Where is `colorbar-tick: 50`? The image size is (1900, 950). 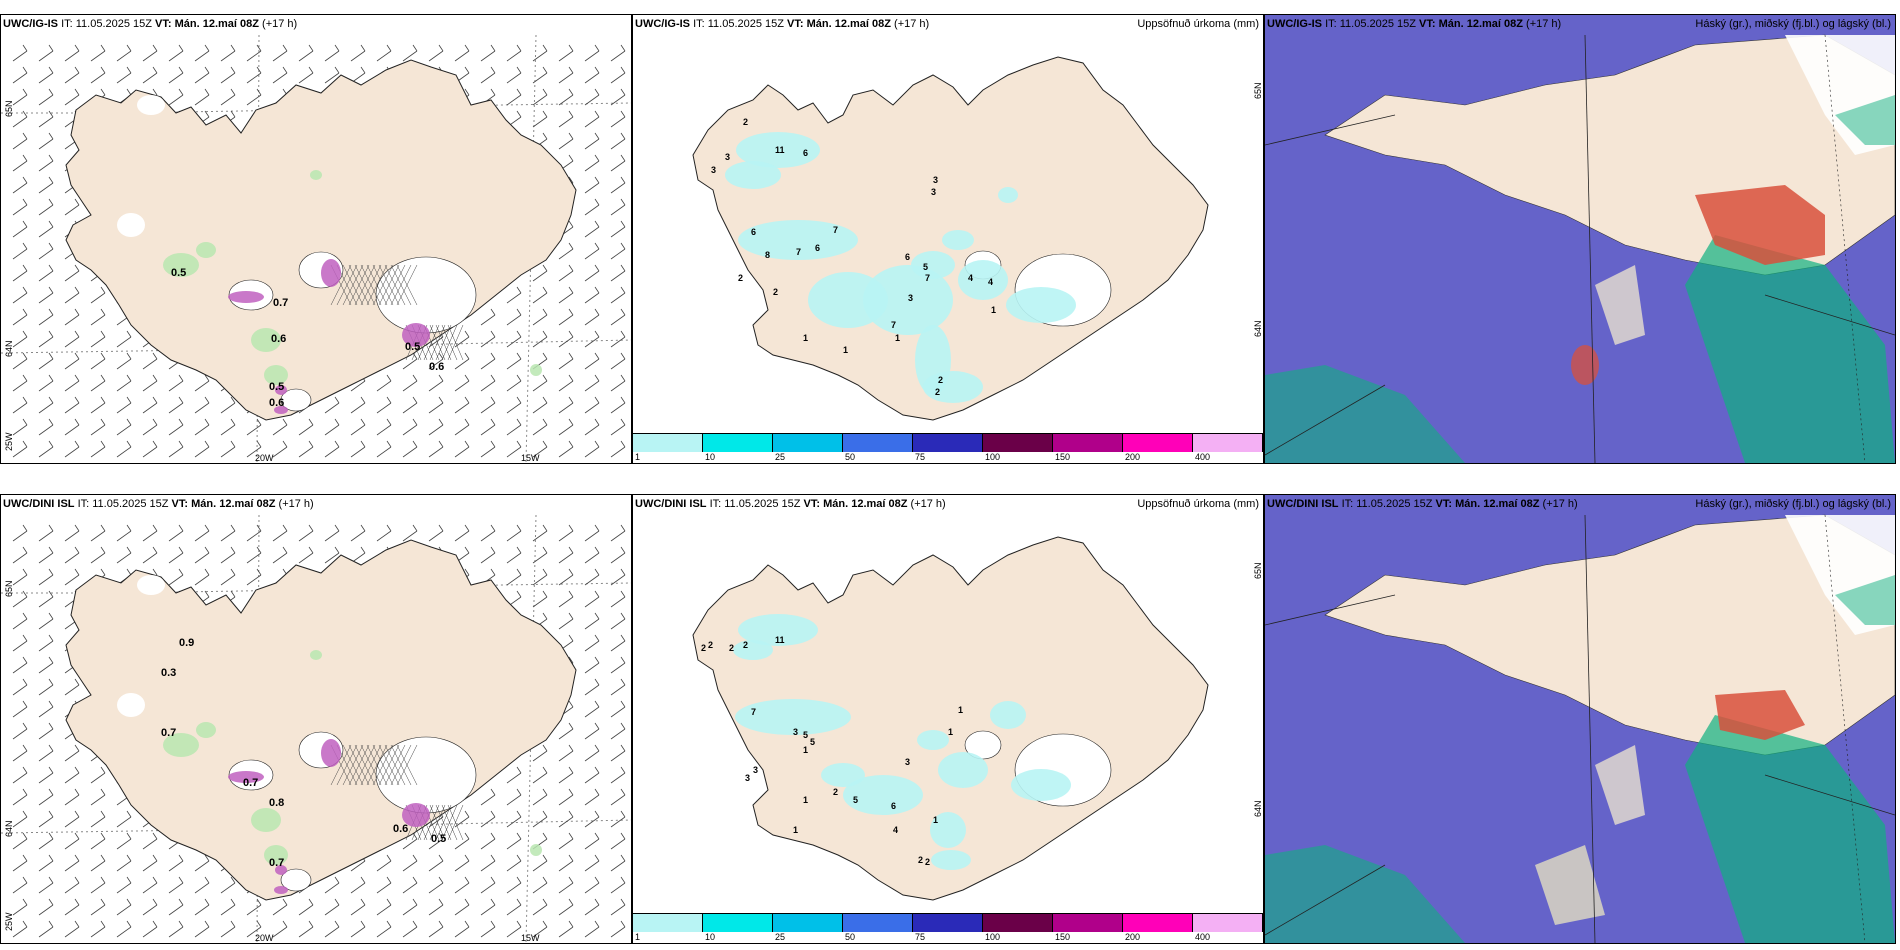 colorbar-tick: 50 is located at coordinates (850, 937).